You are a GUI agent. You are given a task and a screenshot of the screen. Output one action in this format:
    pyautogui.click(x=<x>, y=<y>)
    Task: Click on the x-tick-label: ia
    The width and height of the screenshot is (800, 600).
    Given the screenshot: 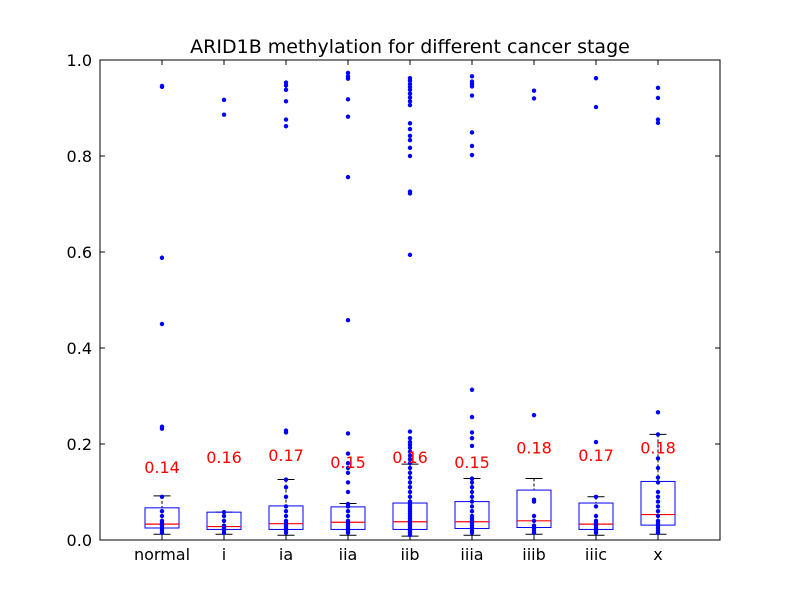 What is the action you would take?
    pyautogui.click(x=286, y=554)
    